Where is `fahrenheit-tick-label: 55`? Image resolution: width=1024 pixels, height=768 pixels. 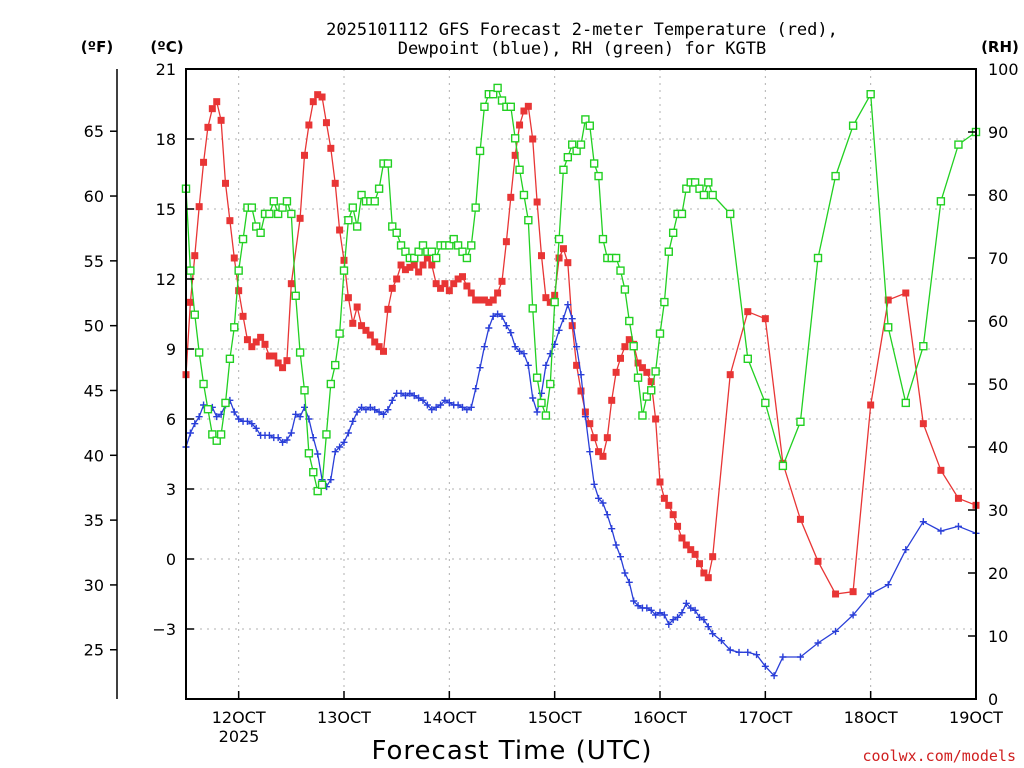
fahrenheit-tick-label: 55 is located at coordinates (94, 261).